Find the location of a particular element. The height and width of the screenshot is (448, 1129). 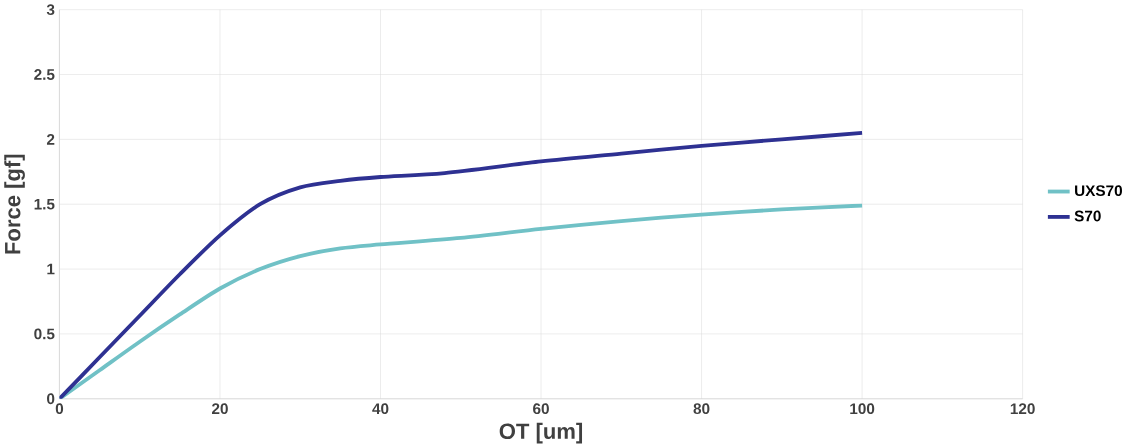

x-tick-label: 20 is located at coordinates (220, 409).